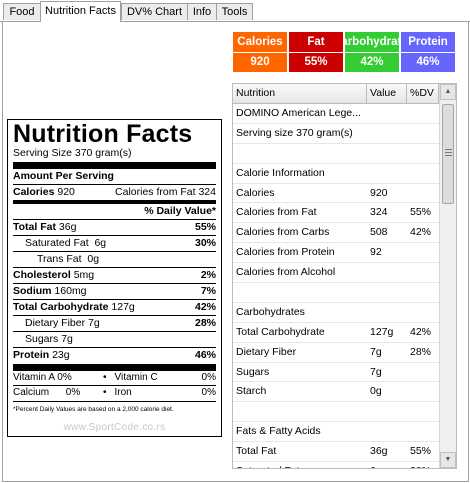 The height and width of the screenshot is (483, 470). What do you see at coordinates (22, 11) in the screenshot?
I see `tab-food: Food` at bounding box center [22, 11].